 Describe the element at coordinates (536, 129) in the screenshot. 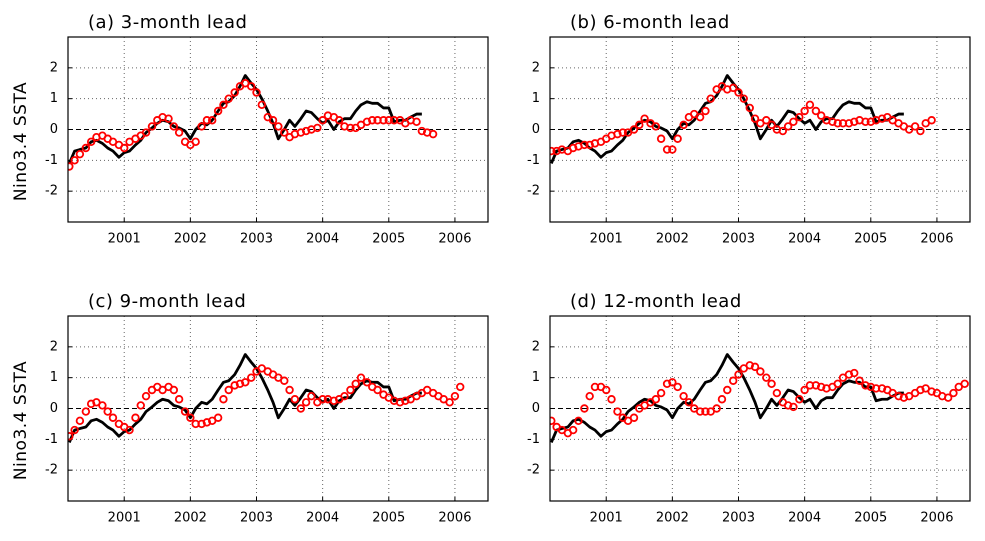

I see `y-tick-label: 0` at that location.